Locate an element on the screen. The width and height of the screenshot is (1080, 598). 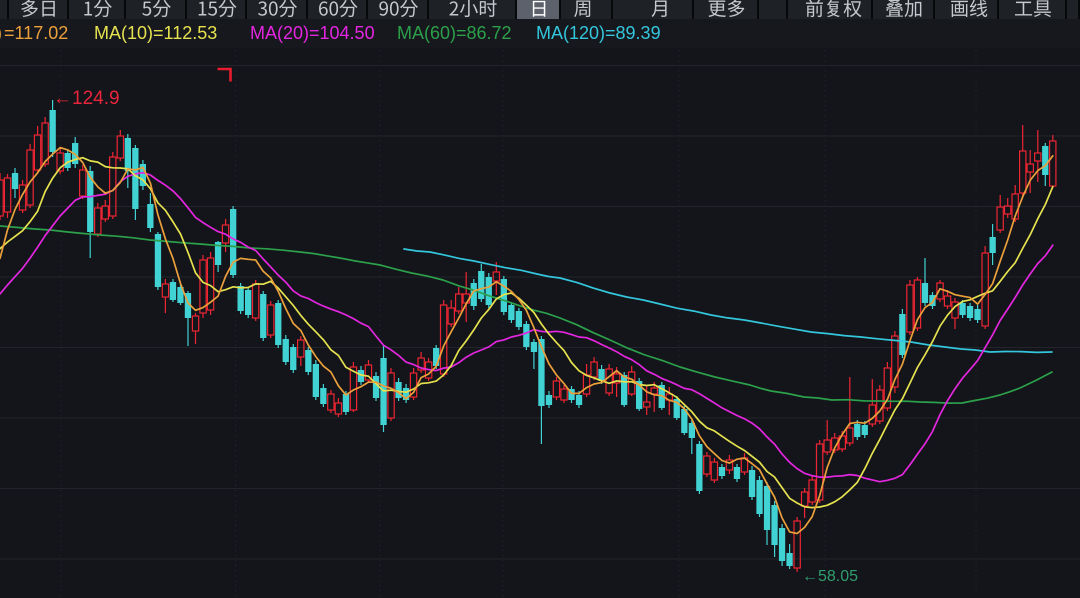
svg-text: ←124.9 is located at coordinates (86, 98).